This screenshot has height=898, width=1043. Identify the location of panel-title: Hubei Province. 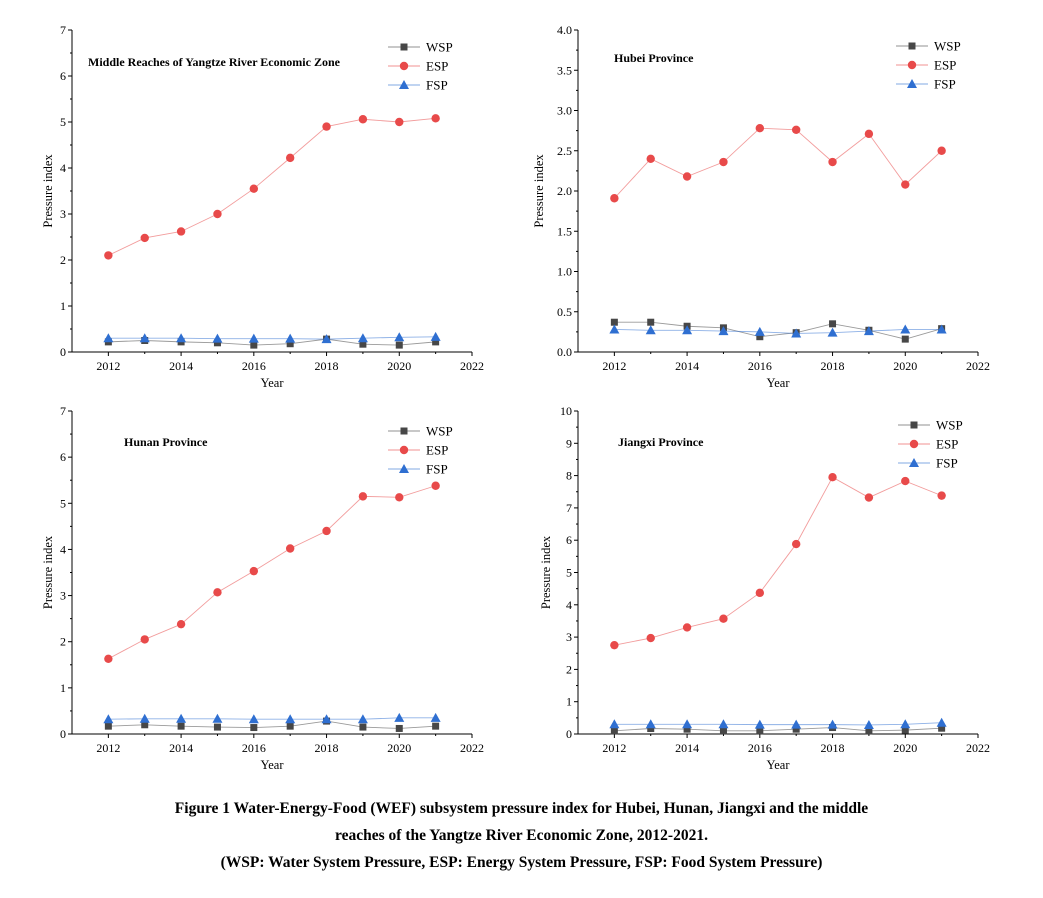
(654, 58).